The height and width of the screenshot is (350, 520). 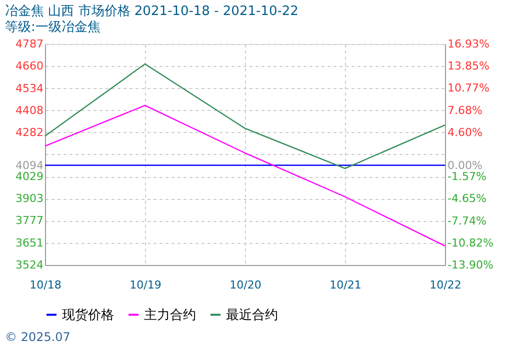 I want to click on y2-tick-label: 16.93%, so click(x=469, y=44).